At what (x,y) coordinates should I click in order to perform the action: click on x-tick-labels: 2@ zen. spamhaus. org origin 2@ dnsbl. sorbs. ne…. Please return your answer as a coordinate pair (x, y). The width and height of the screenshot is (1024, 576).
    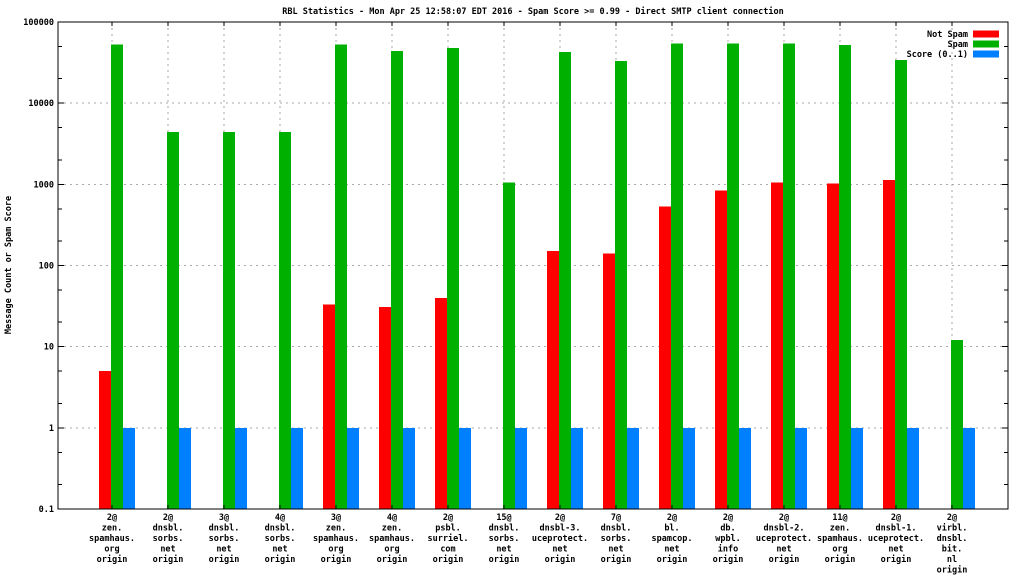
    Looking at the image, I should click on (528, 544).